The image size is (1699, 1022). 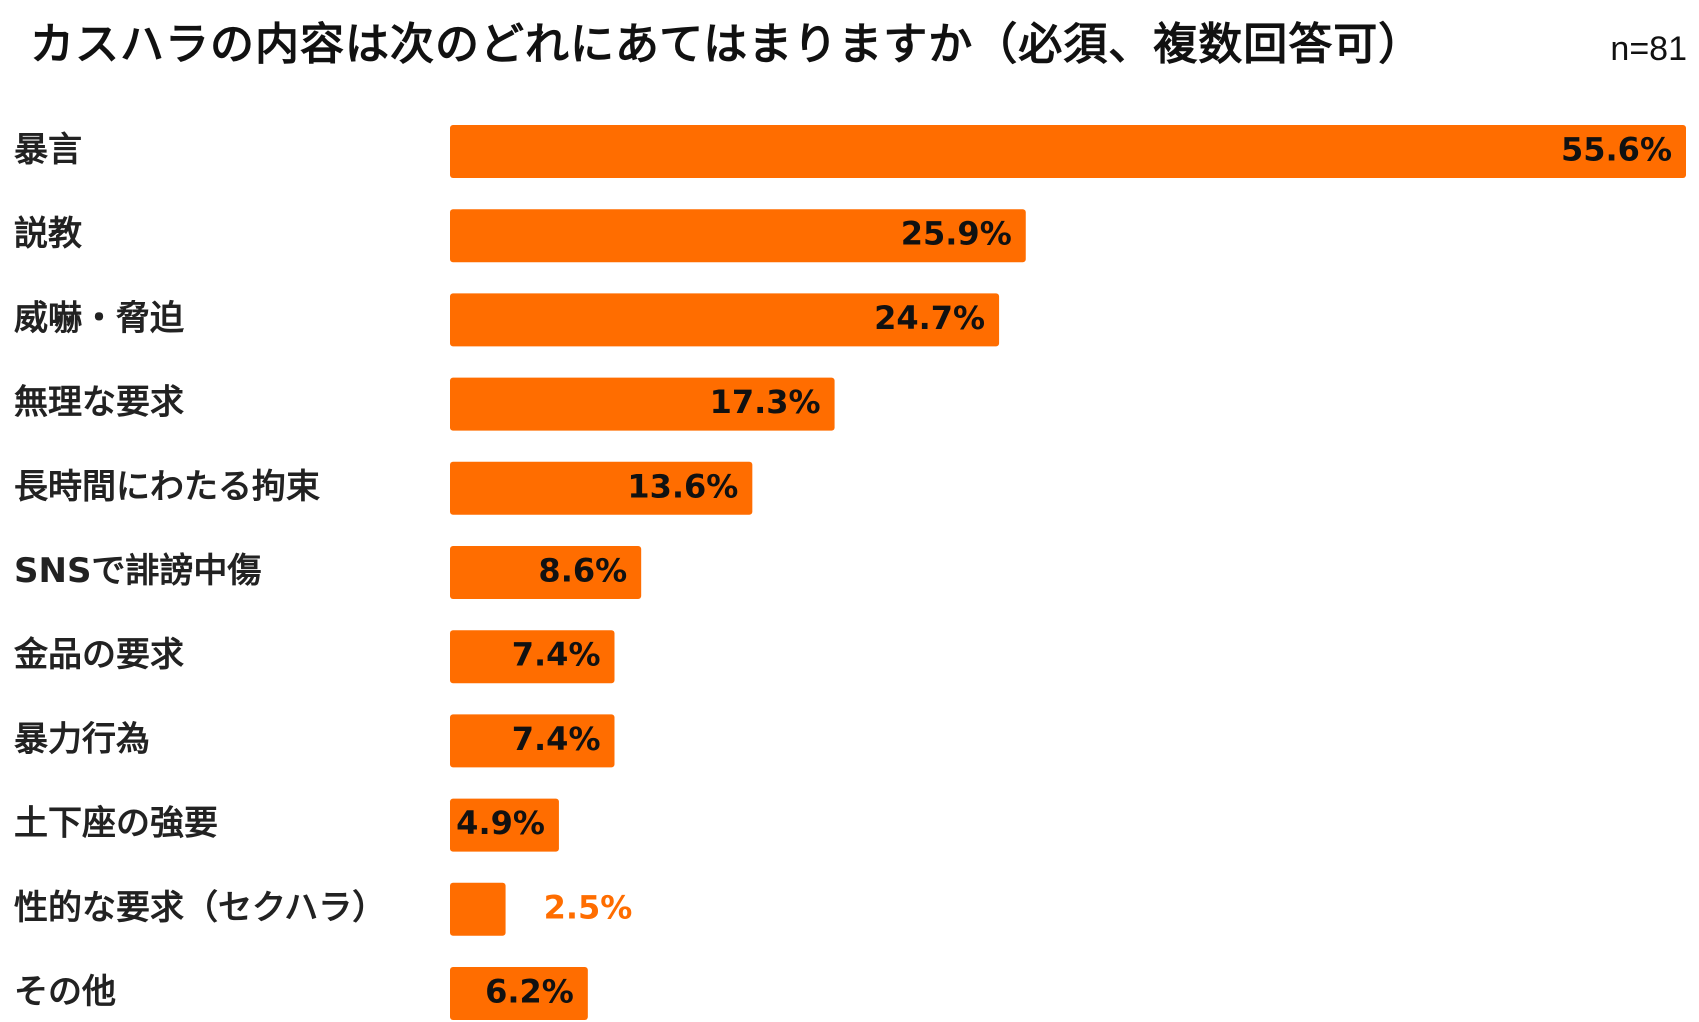 What do you see at coordinates (48, 150) in the screenshot?
I see `category-label: 暴言` at bounding box center [48, 150].